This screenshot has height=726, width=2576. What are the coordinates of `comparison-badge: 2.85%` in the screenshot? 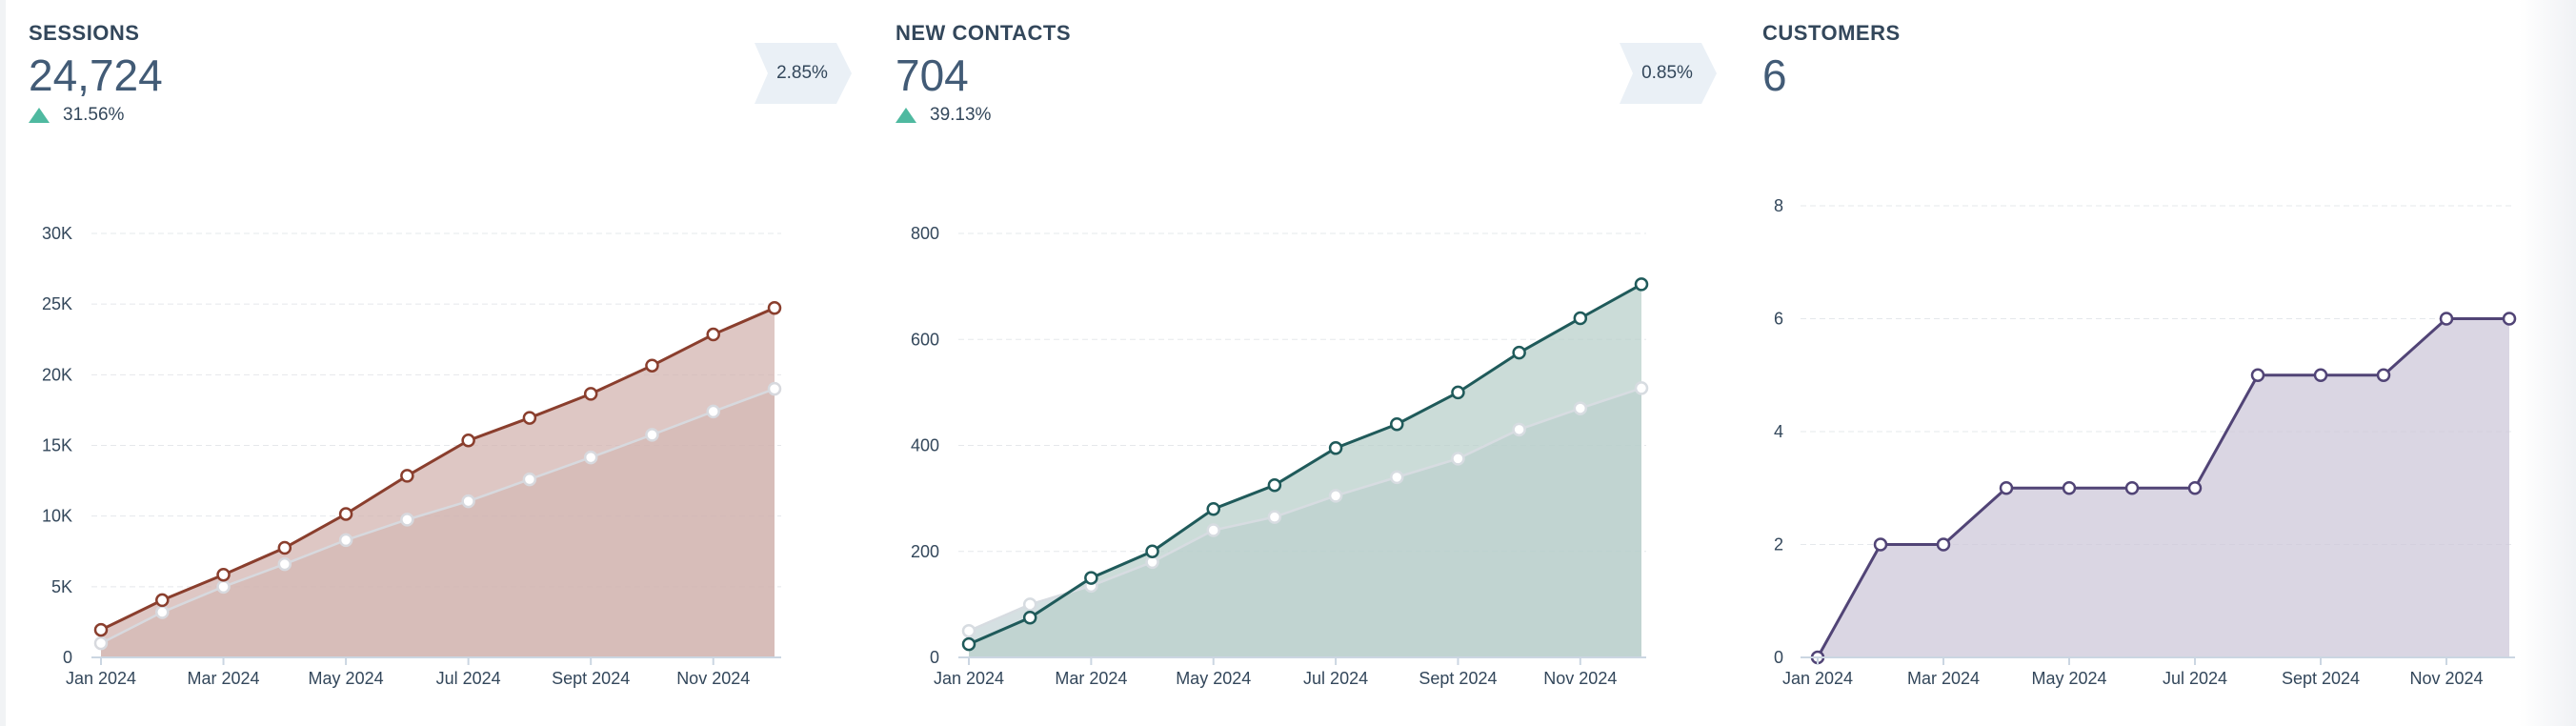 It's located at (803, 73).